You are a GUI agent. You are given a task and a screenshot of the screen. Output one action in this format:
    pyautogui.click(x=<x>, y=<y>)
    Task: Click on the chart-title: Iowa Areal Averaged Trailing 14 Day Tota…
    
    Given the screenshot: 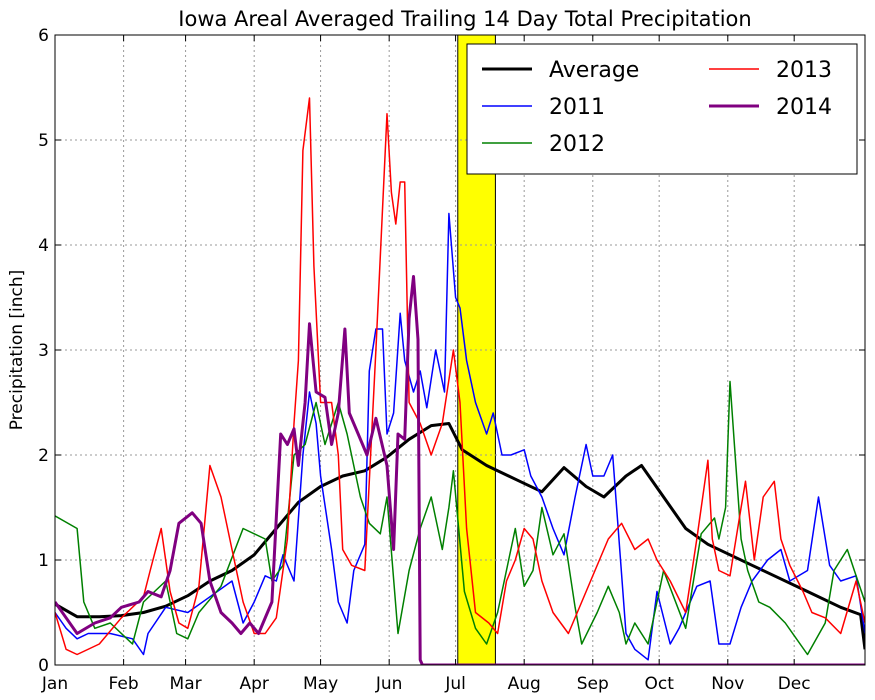 What is the action you would take?
    pyautogui.click(x=464, y=19)
    